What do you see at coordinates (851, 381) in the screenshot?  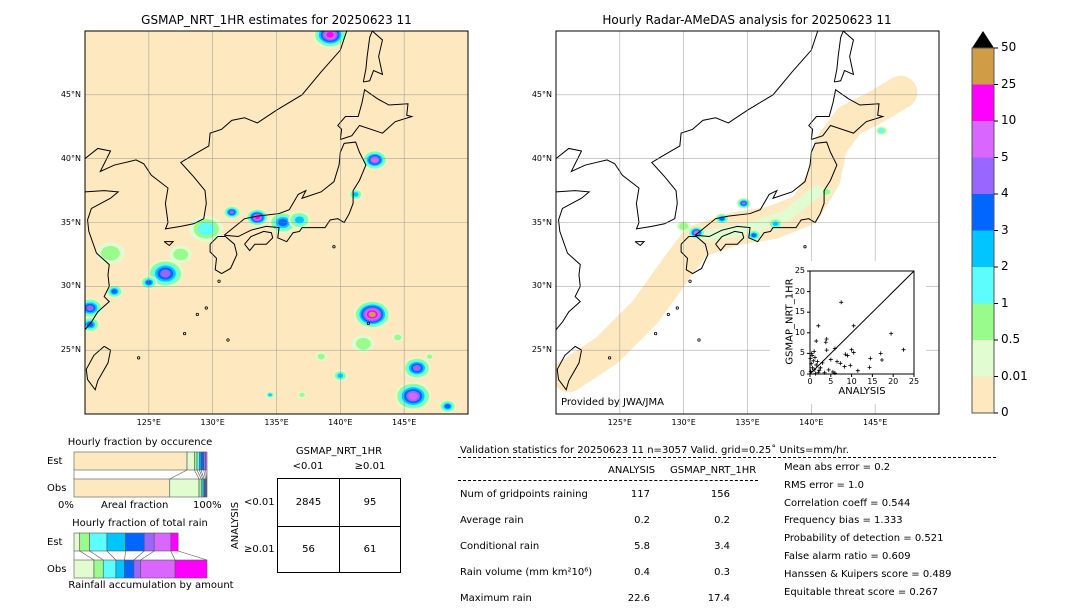 I see `scatter-x-tick: 10` at bounding box center [851, 381].